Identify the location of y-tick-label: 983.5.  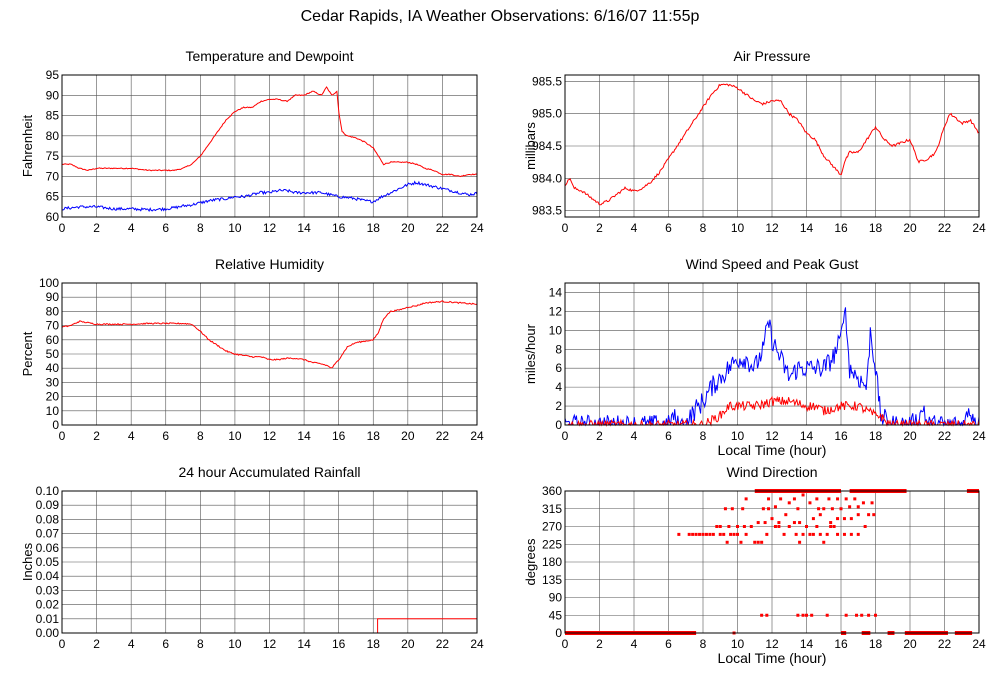
(547, 211).